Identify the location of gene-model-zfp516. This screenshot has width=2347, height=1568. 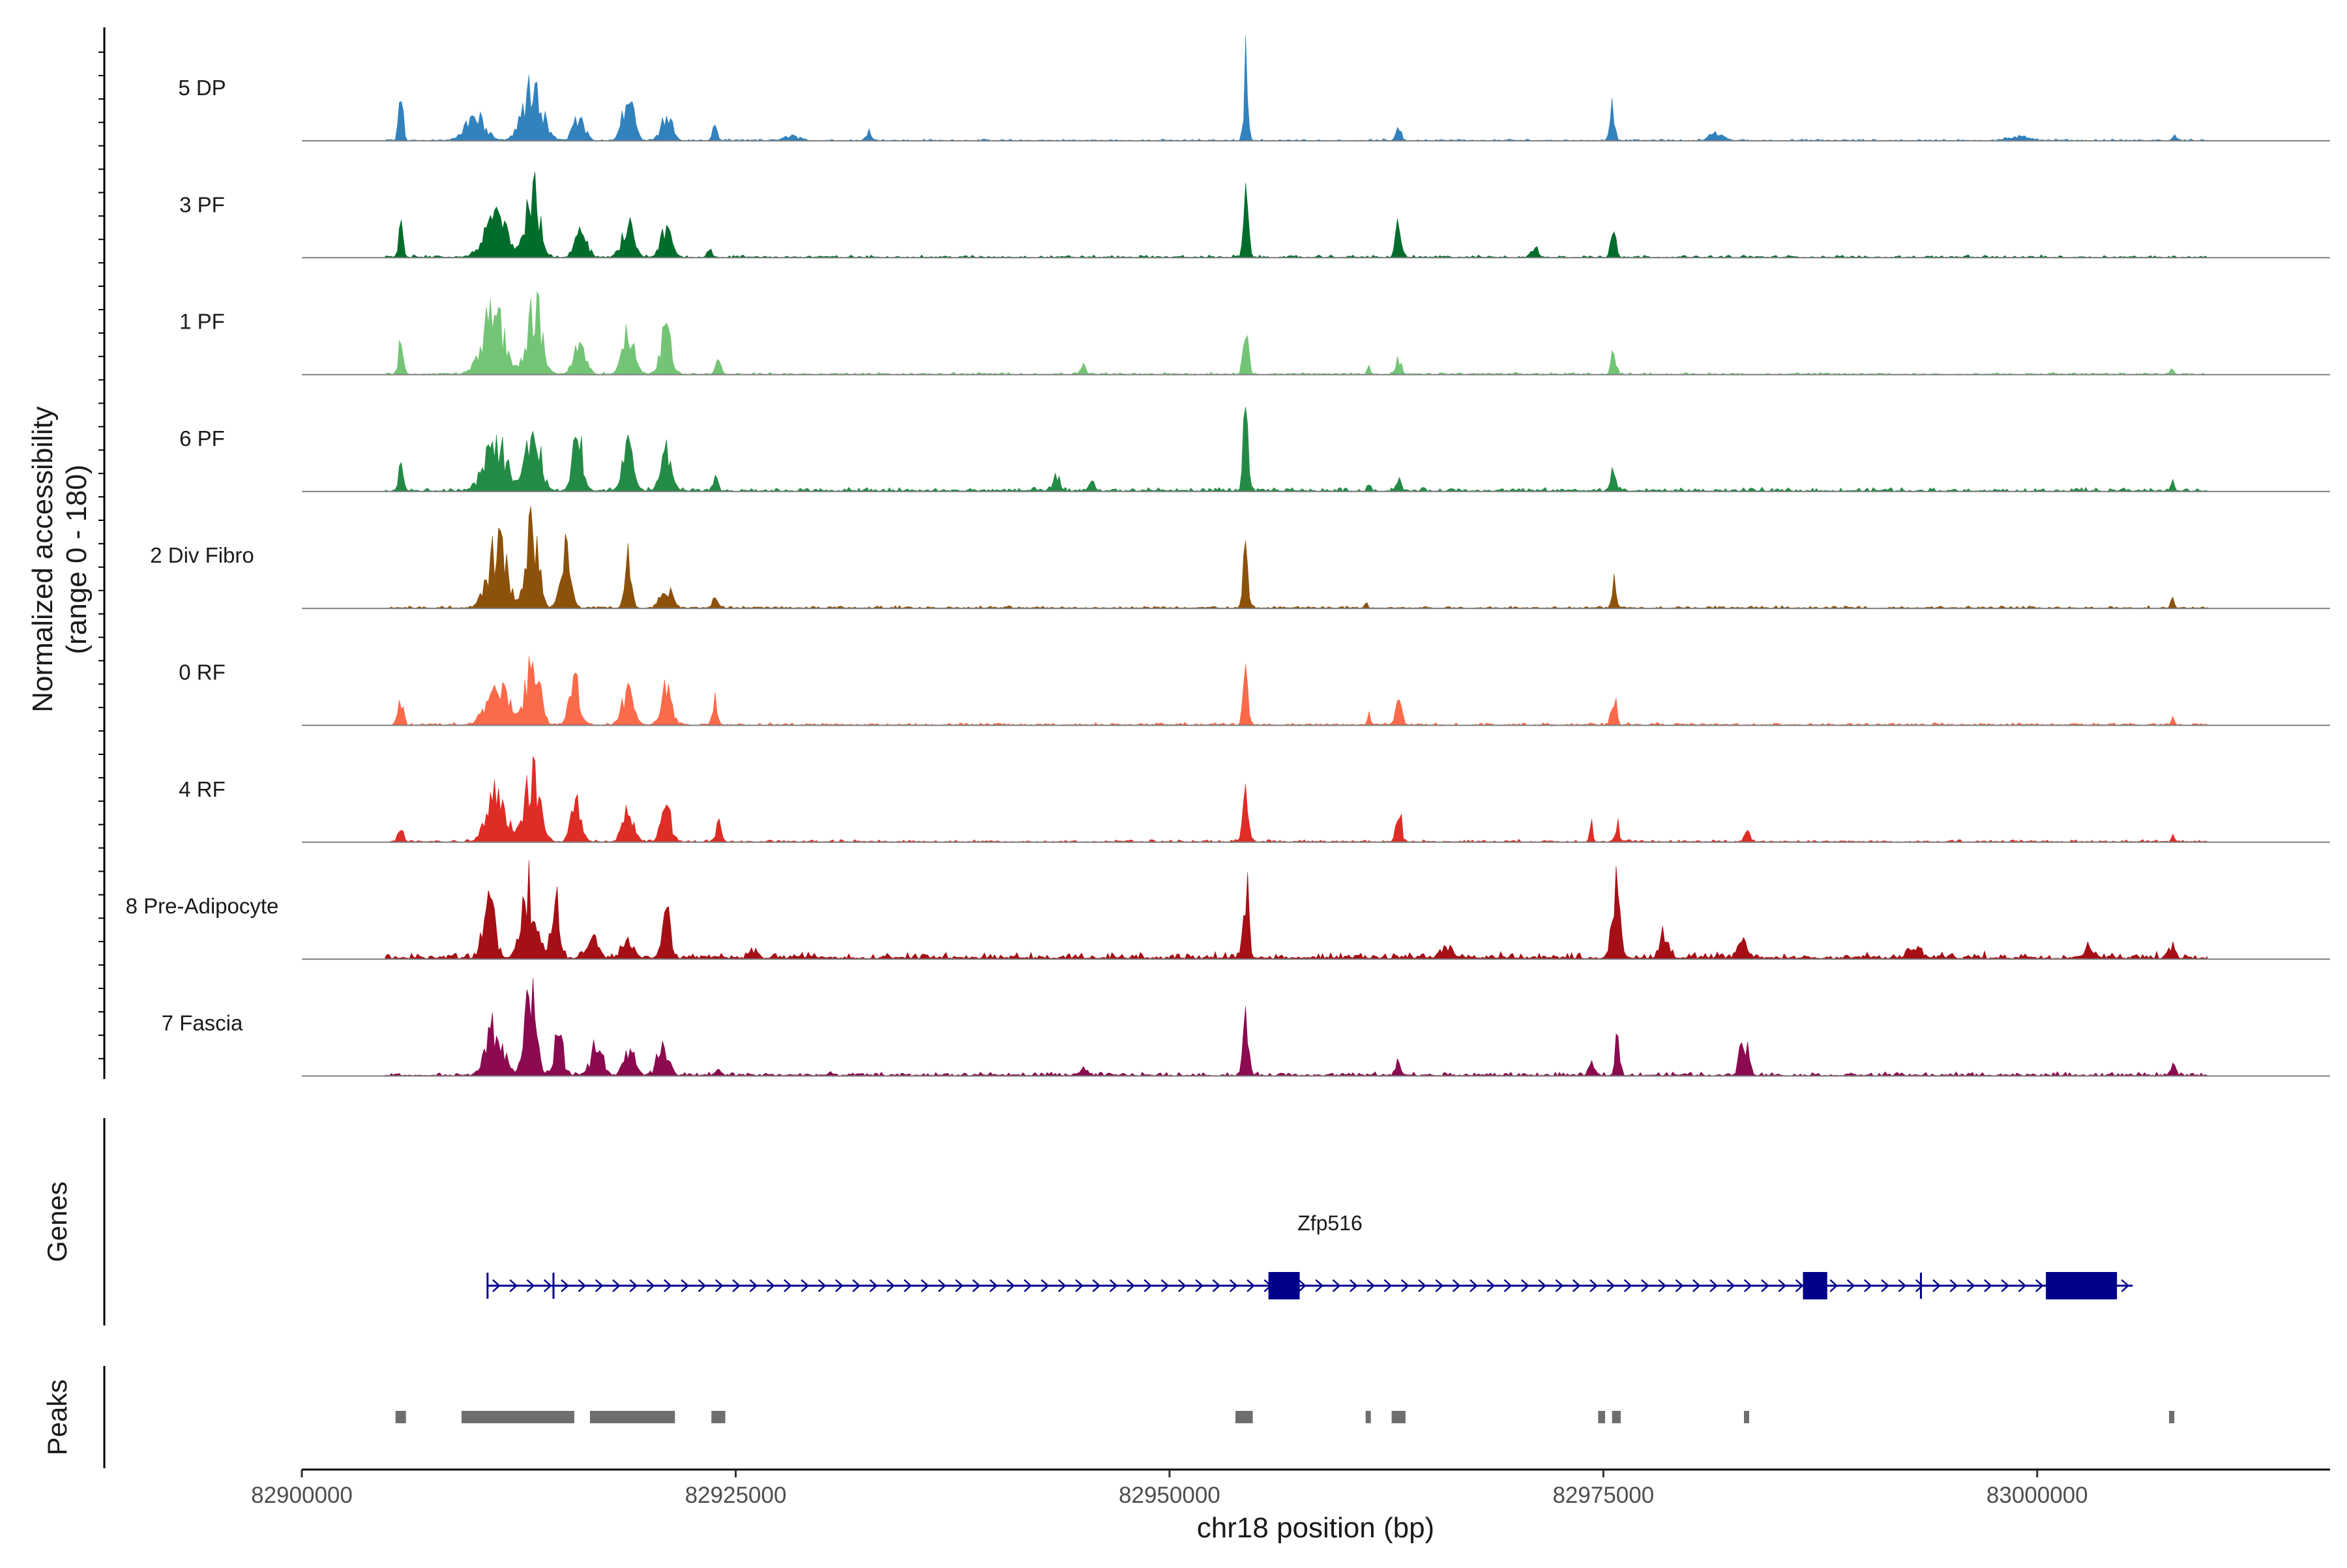
(1309, 1286).